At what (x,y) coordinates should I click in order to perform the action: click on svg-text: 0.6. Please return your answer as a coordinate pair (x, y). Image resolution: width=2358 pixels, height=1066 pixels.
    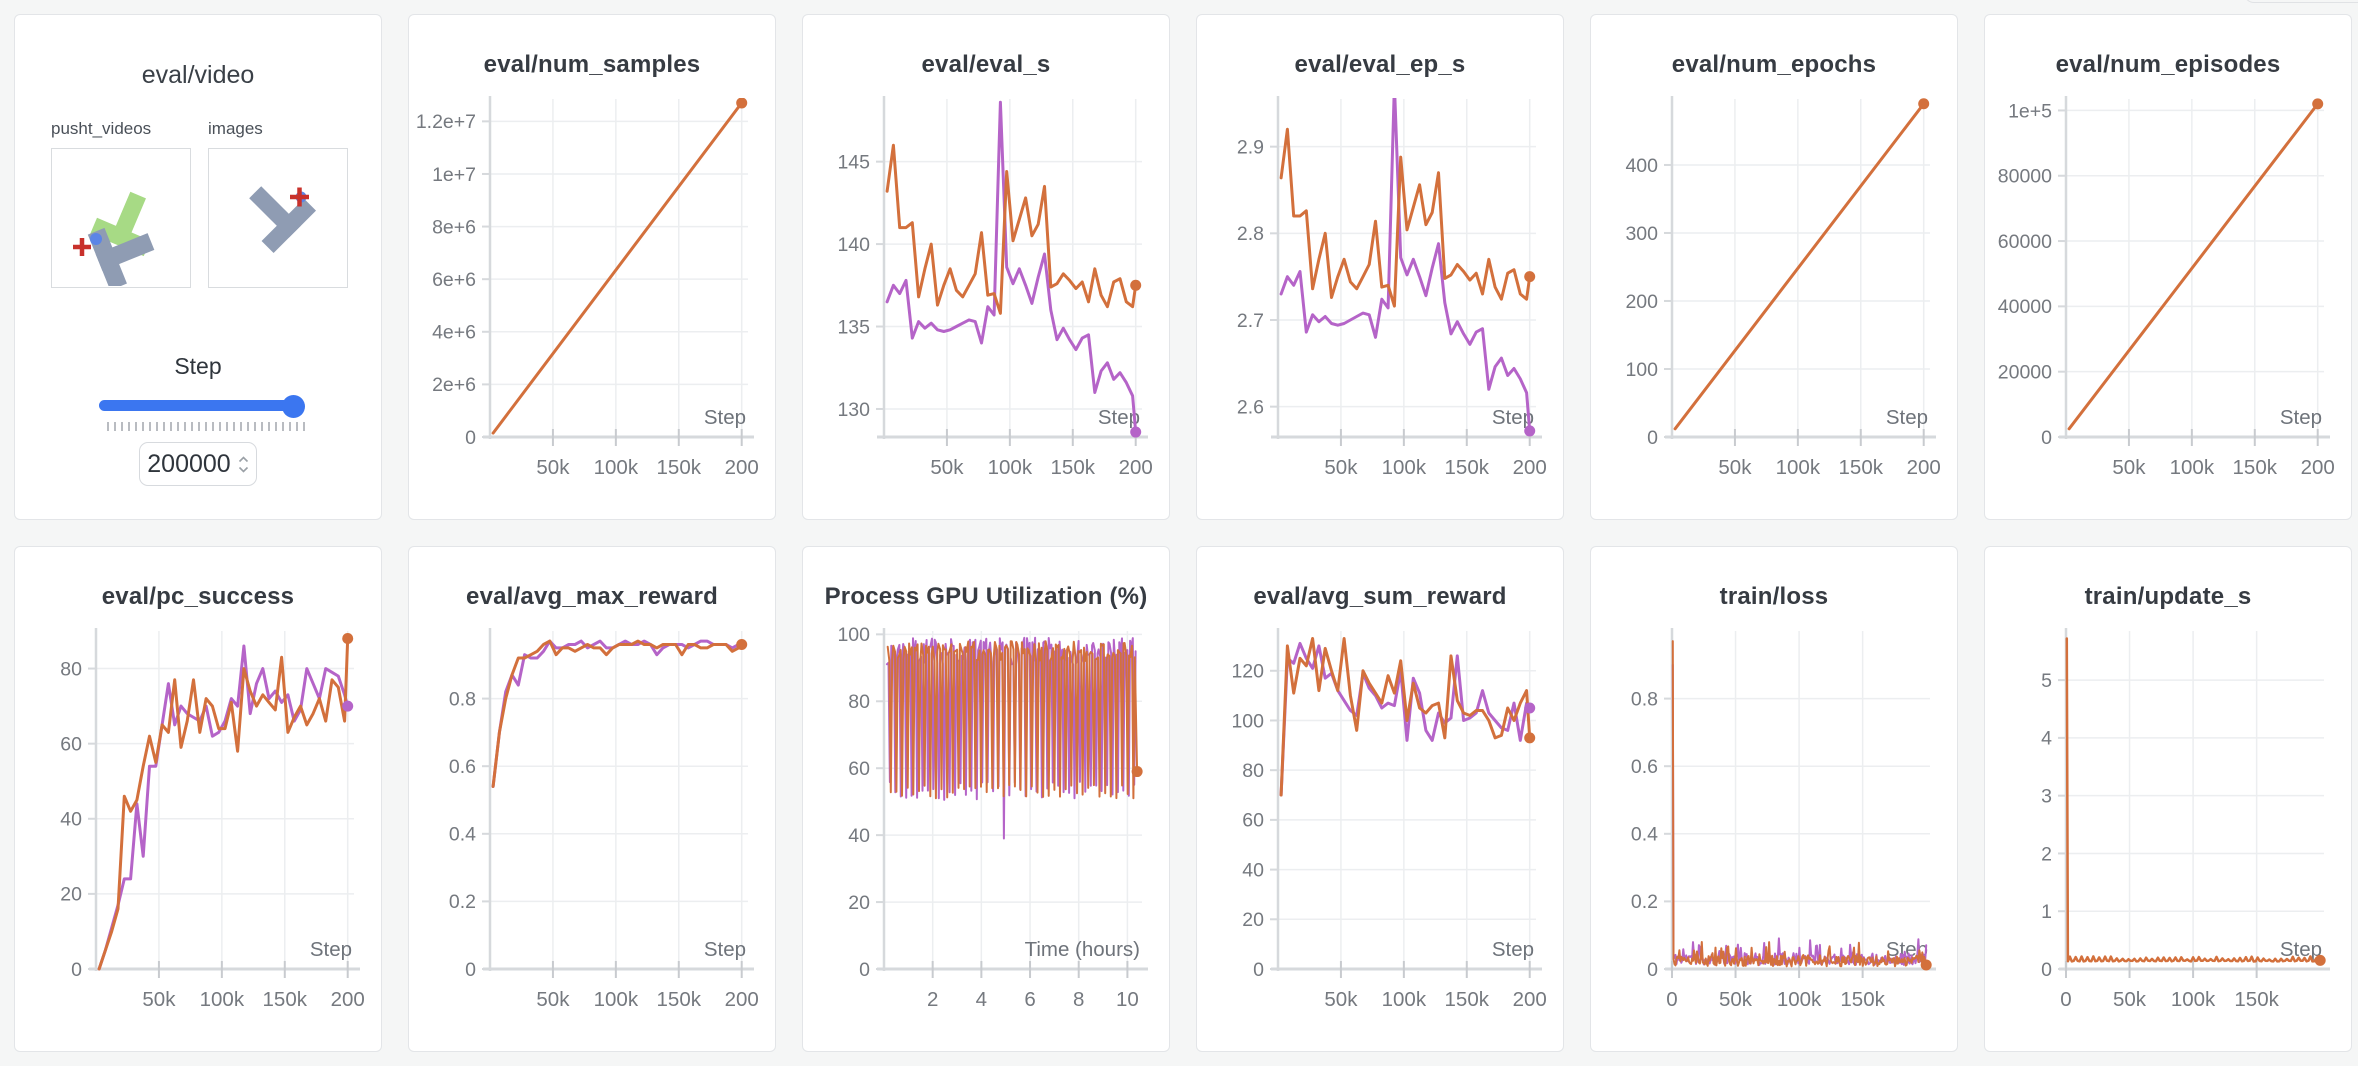
    Looking at the image, I should click on (461, 767).